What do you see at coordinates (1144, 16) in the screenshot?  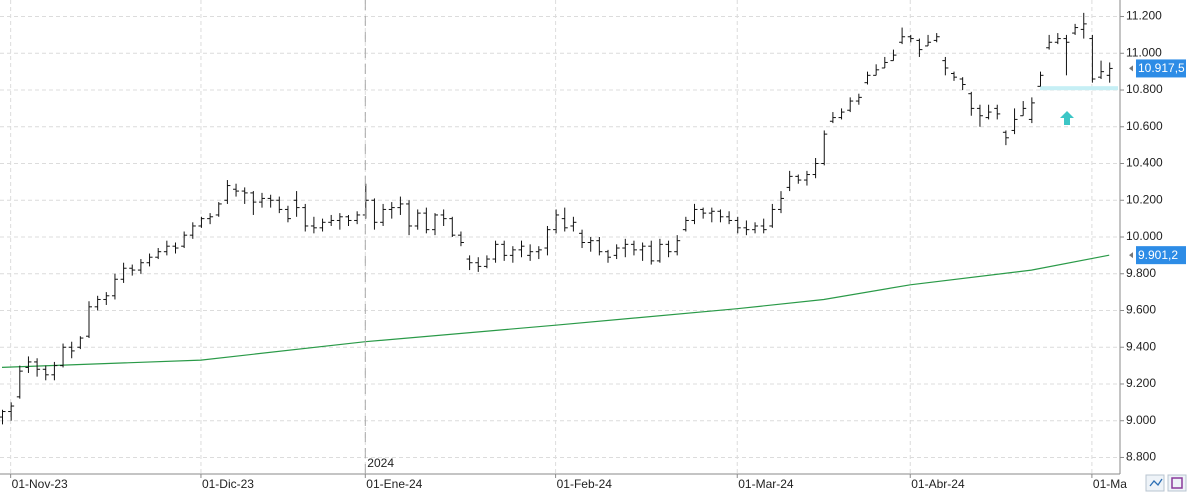 I see `y-tick-label: 11.200` at bounding box center [1144, 16].